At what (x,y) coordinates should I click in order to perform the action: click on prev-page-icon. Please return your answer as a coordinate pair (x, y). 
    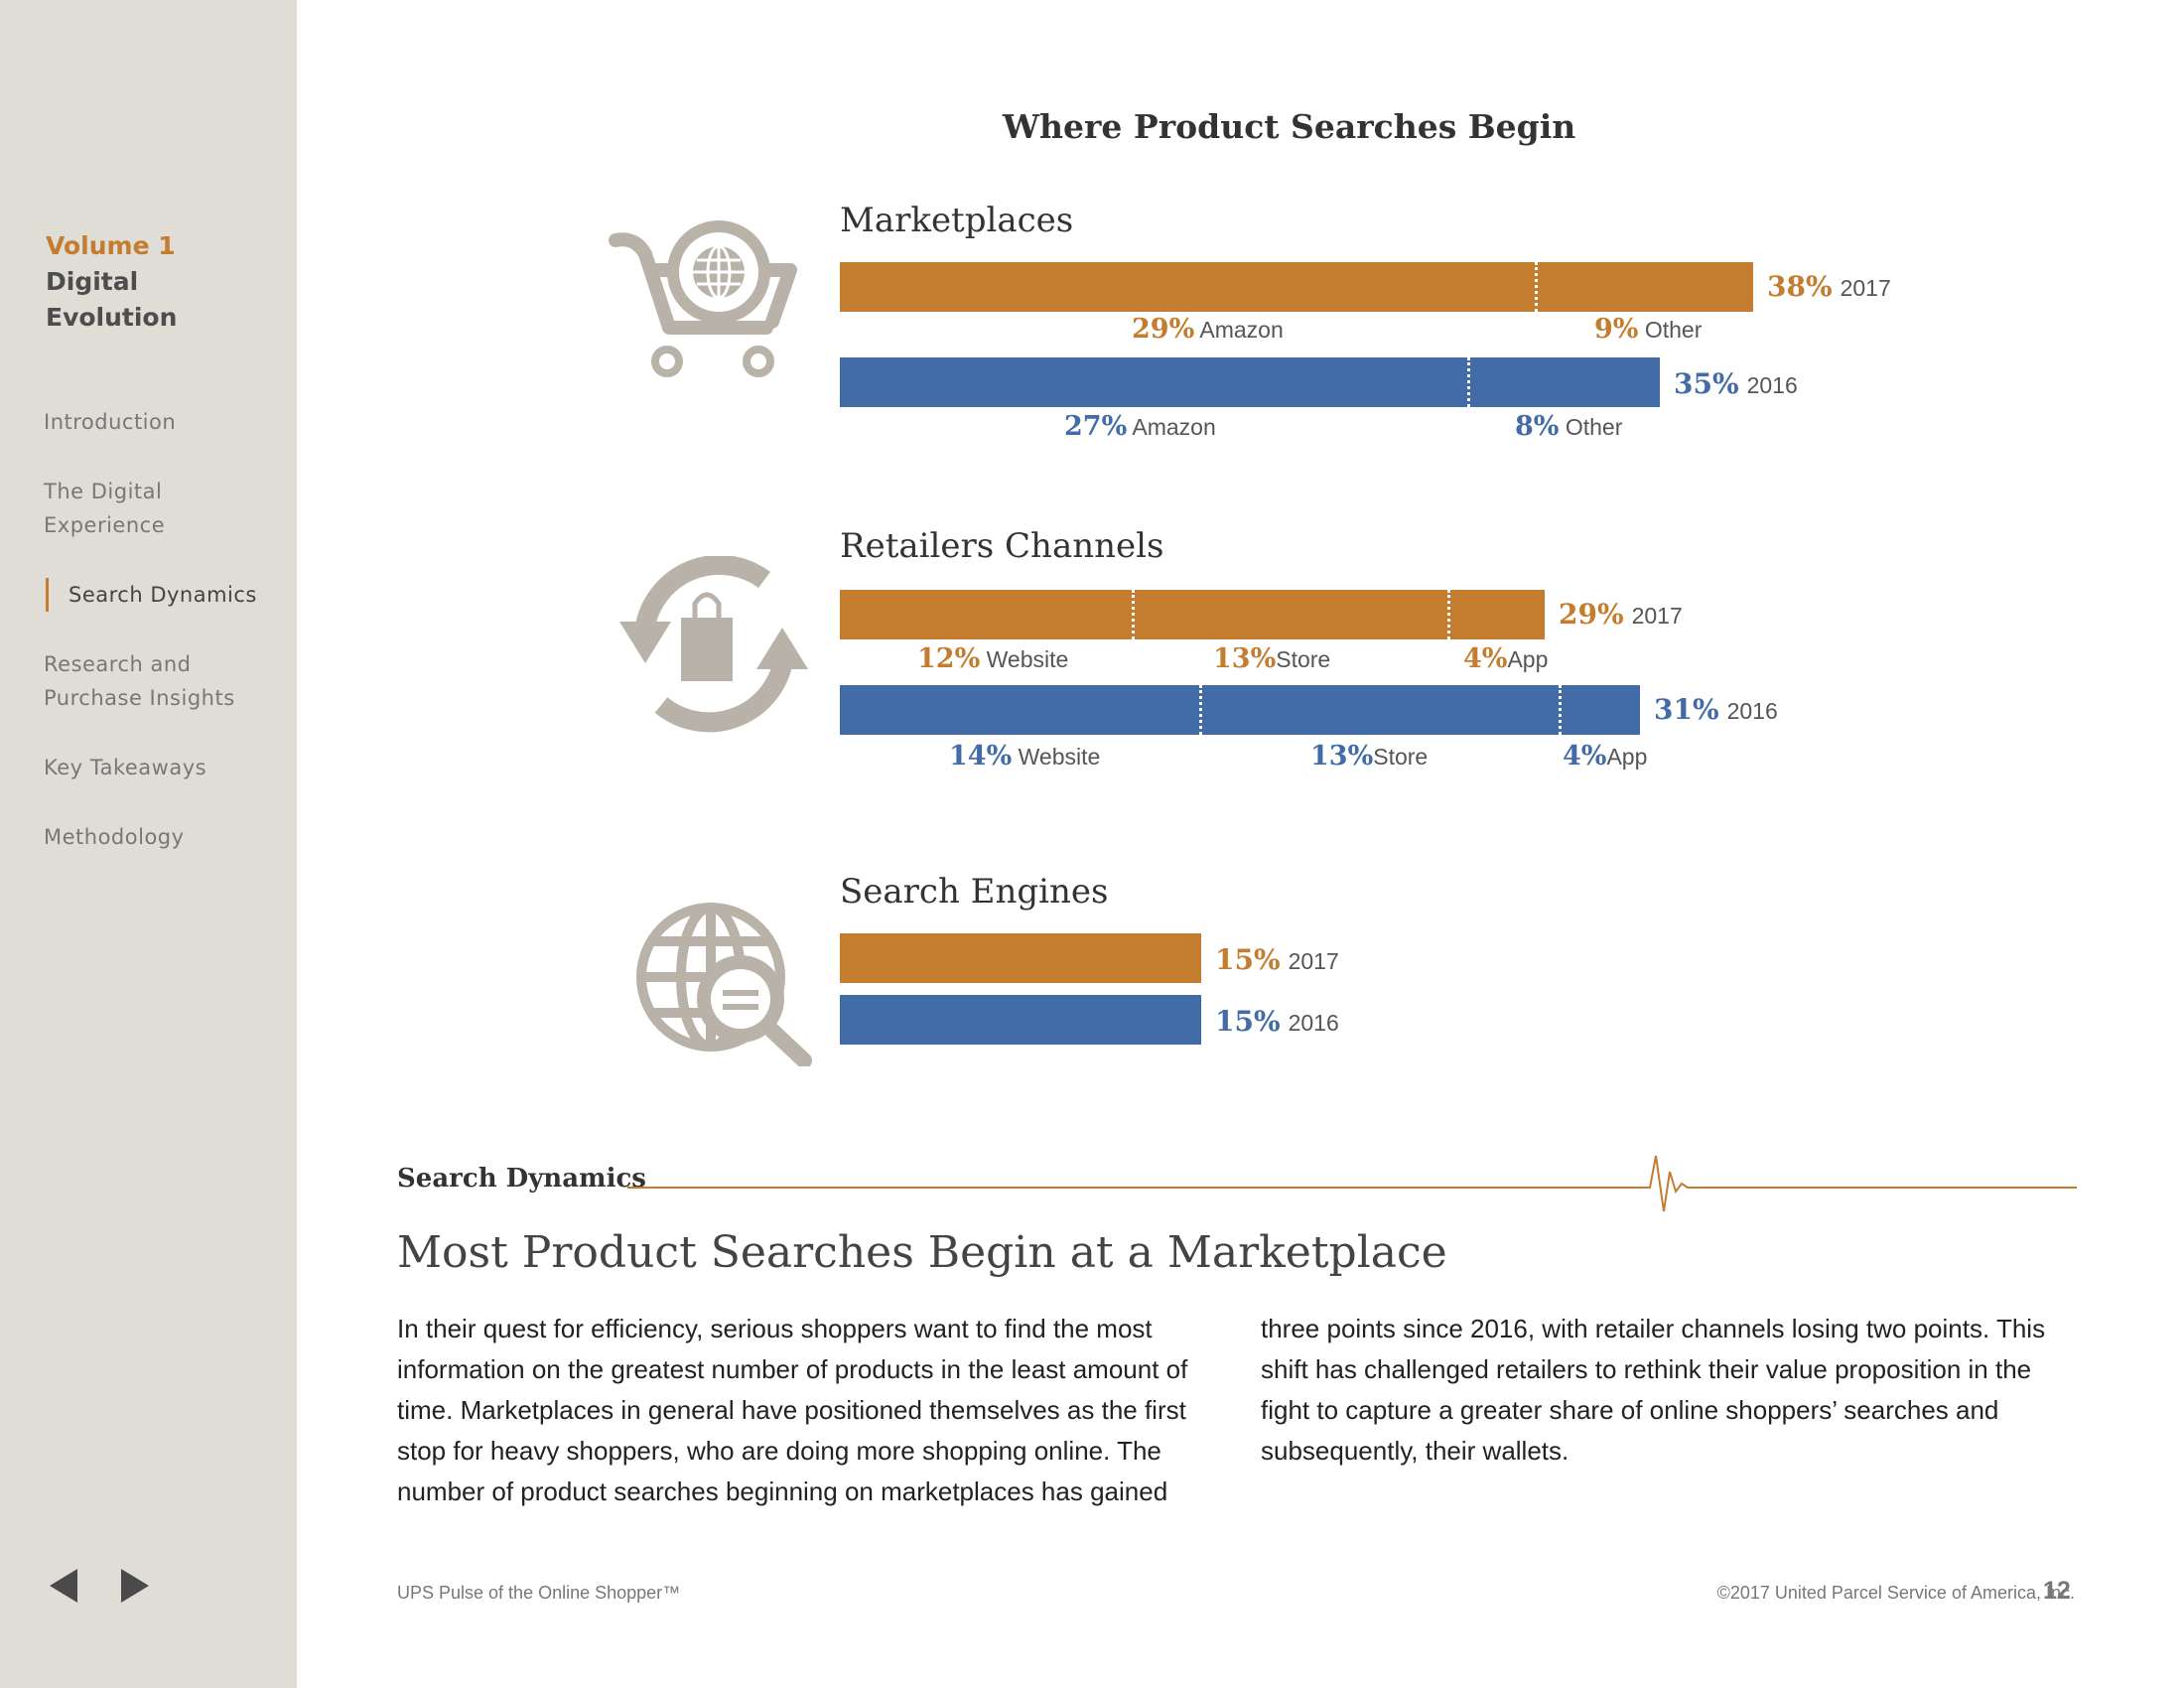
    Looking at the image, I should click on (63, 1586).